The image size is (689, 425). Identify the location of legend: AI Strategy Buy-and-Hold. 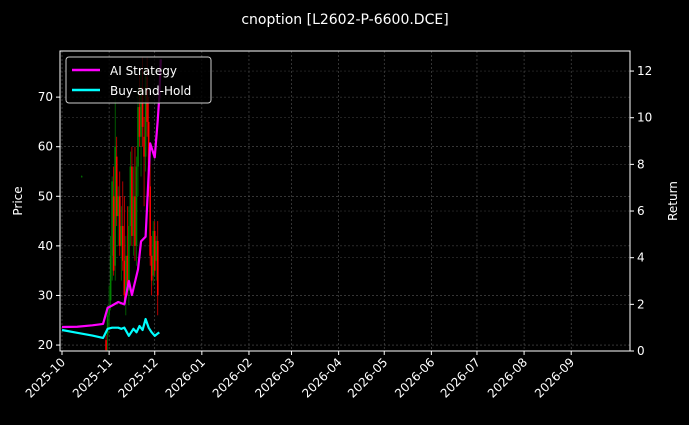
(138, 80).